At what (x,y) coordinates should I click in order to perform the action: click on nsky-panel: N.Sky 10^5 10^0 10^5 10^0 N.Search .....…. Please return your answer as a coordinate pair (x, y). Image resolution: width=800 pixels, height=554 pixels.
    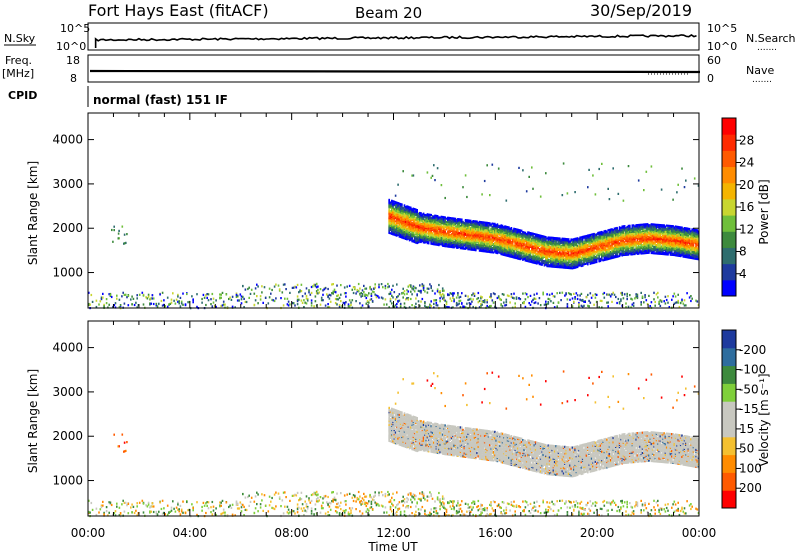
    Looking at the image, I should click on (400, 37).